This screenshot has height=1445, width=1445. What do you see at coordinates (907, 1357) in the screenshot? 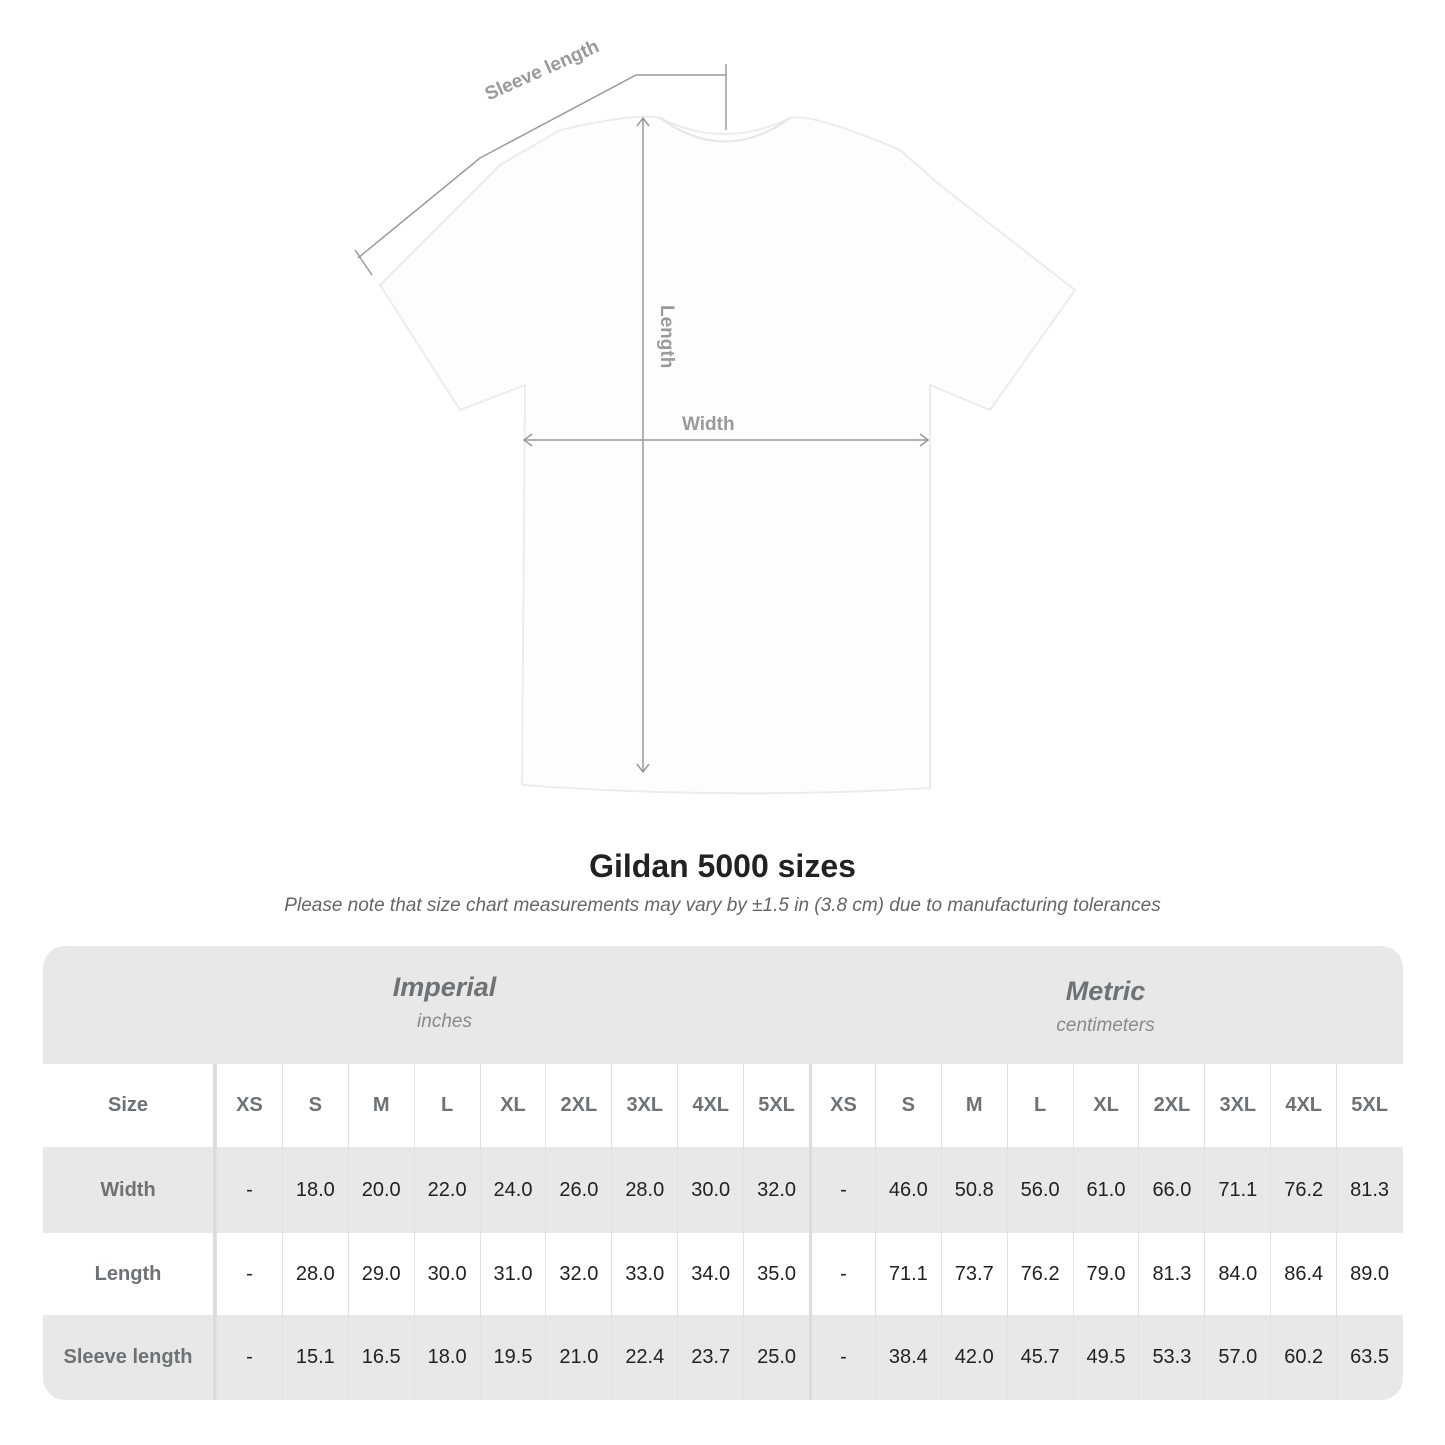
I see `metric-value-cell: 38.4` at bounding box center [907, 1357].